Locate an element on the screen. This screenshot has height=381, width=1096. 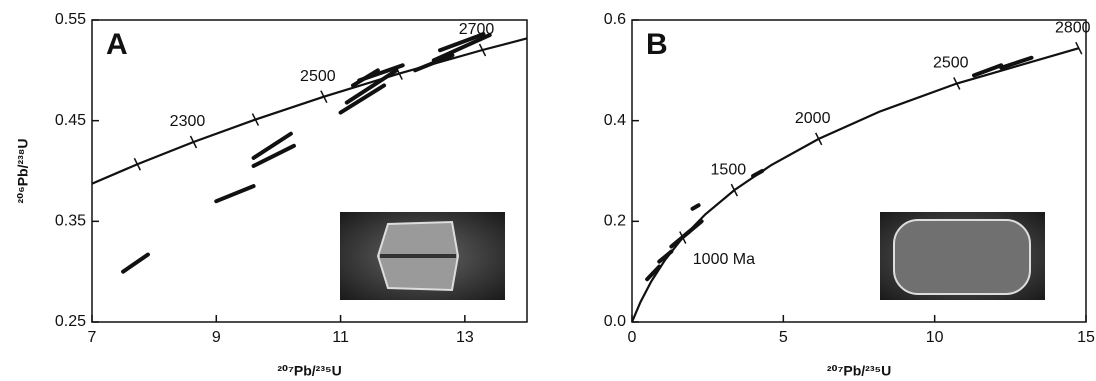
x-tick-label: 11 is located at coordinates (340, 337).